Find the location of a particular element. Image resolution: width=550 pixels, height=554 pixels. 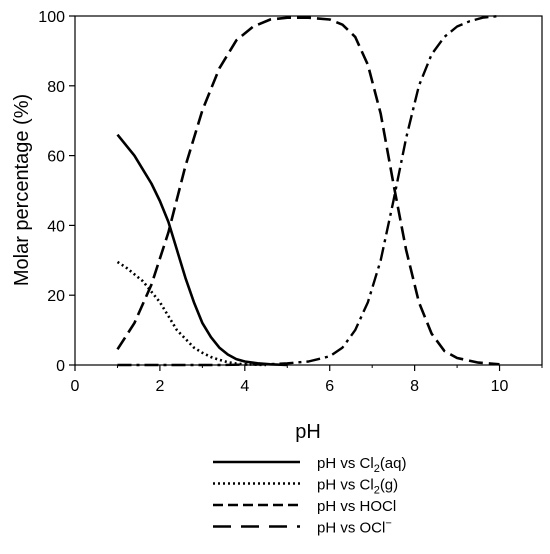

legend-label-tail: (aq) is located at coordinates (393, 463).